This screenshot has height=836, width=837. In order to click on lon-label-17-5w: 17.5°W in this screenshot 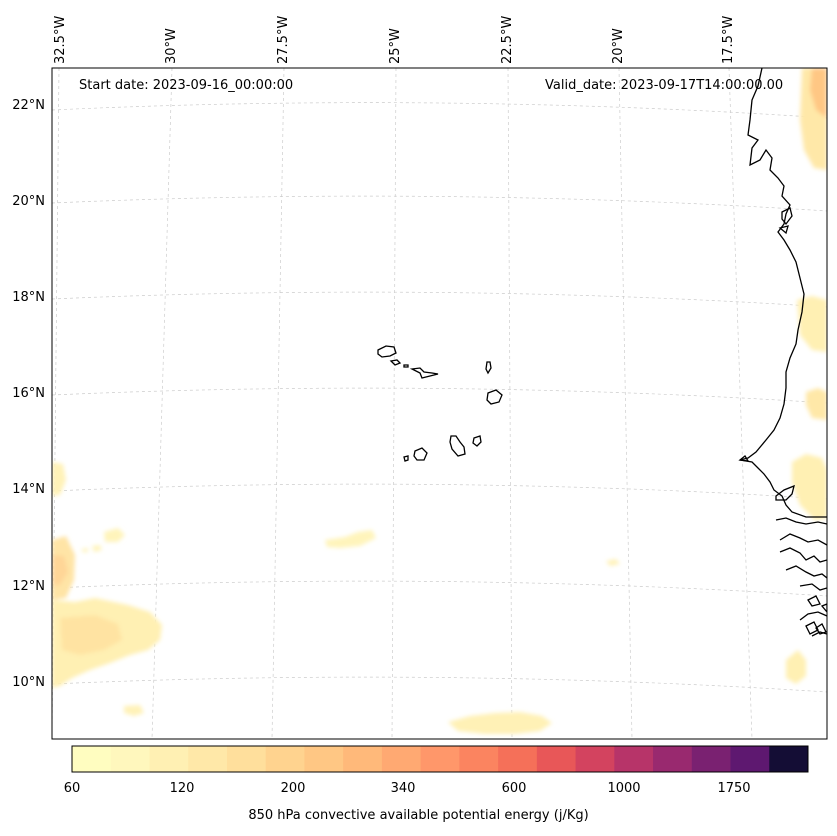, I will do `click(728, 39)`.